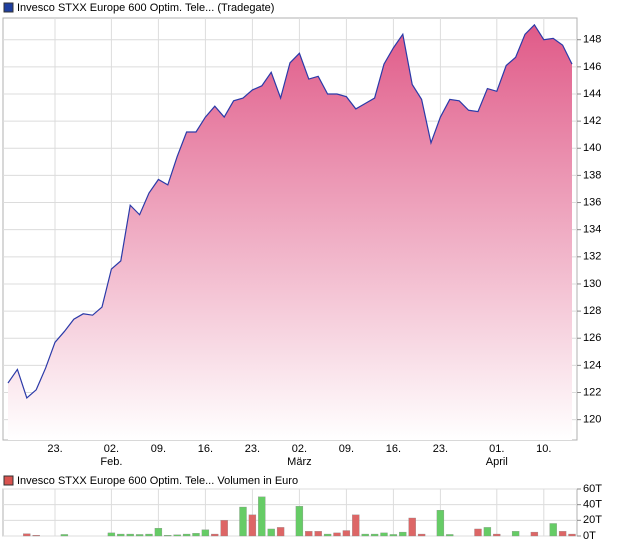  Describe the element at coordinates (496, 449) in the screenshot. I see `x-tick-label: 01.` at that location.